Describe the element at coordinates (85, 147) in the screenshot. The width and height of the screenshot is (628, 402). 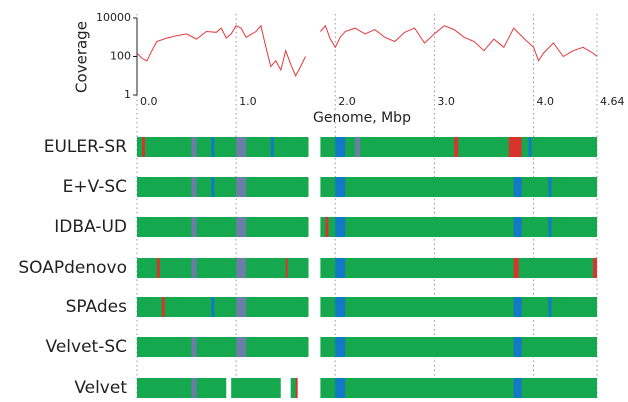
I see `track-label: EULER-SR` at that location.